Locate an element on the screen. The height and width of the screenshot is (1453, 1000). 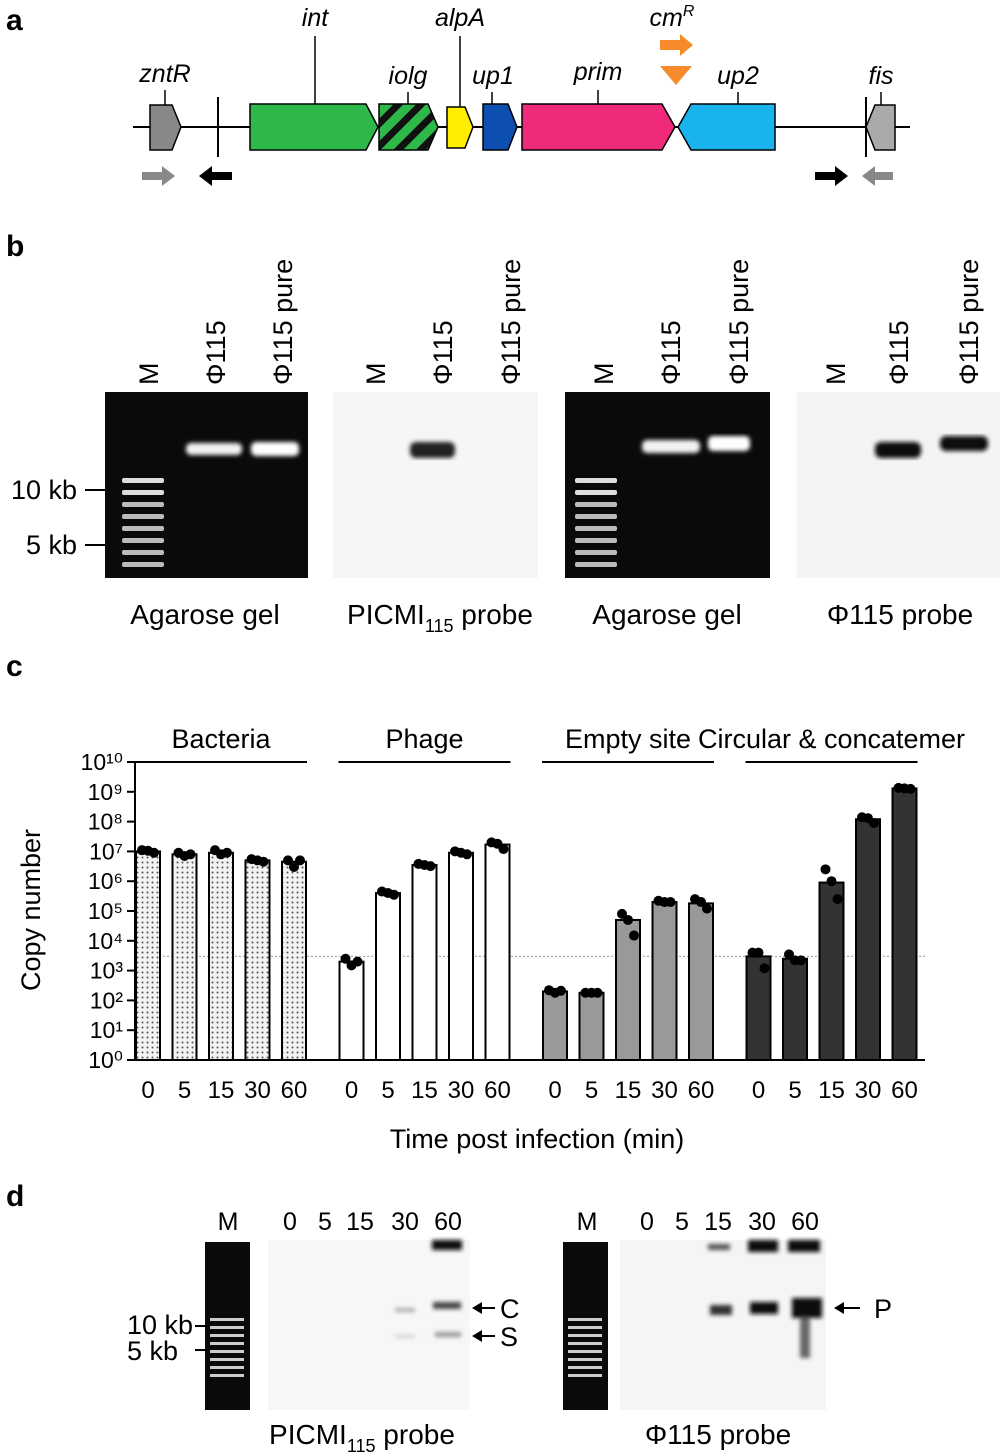
group-label: Circular & concatemer is located at coordinates (831, 739).